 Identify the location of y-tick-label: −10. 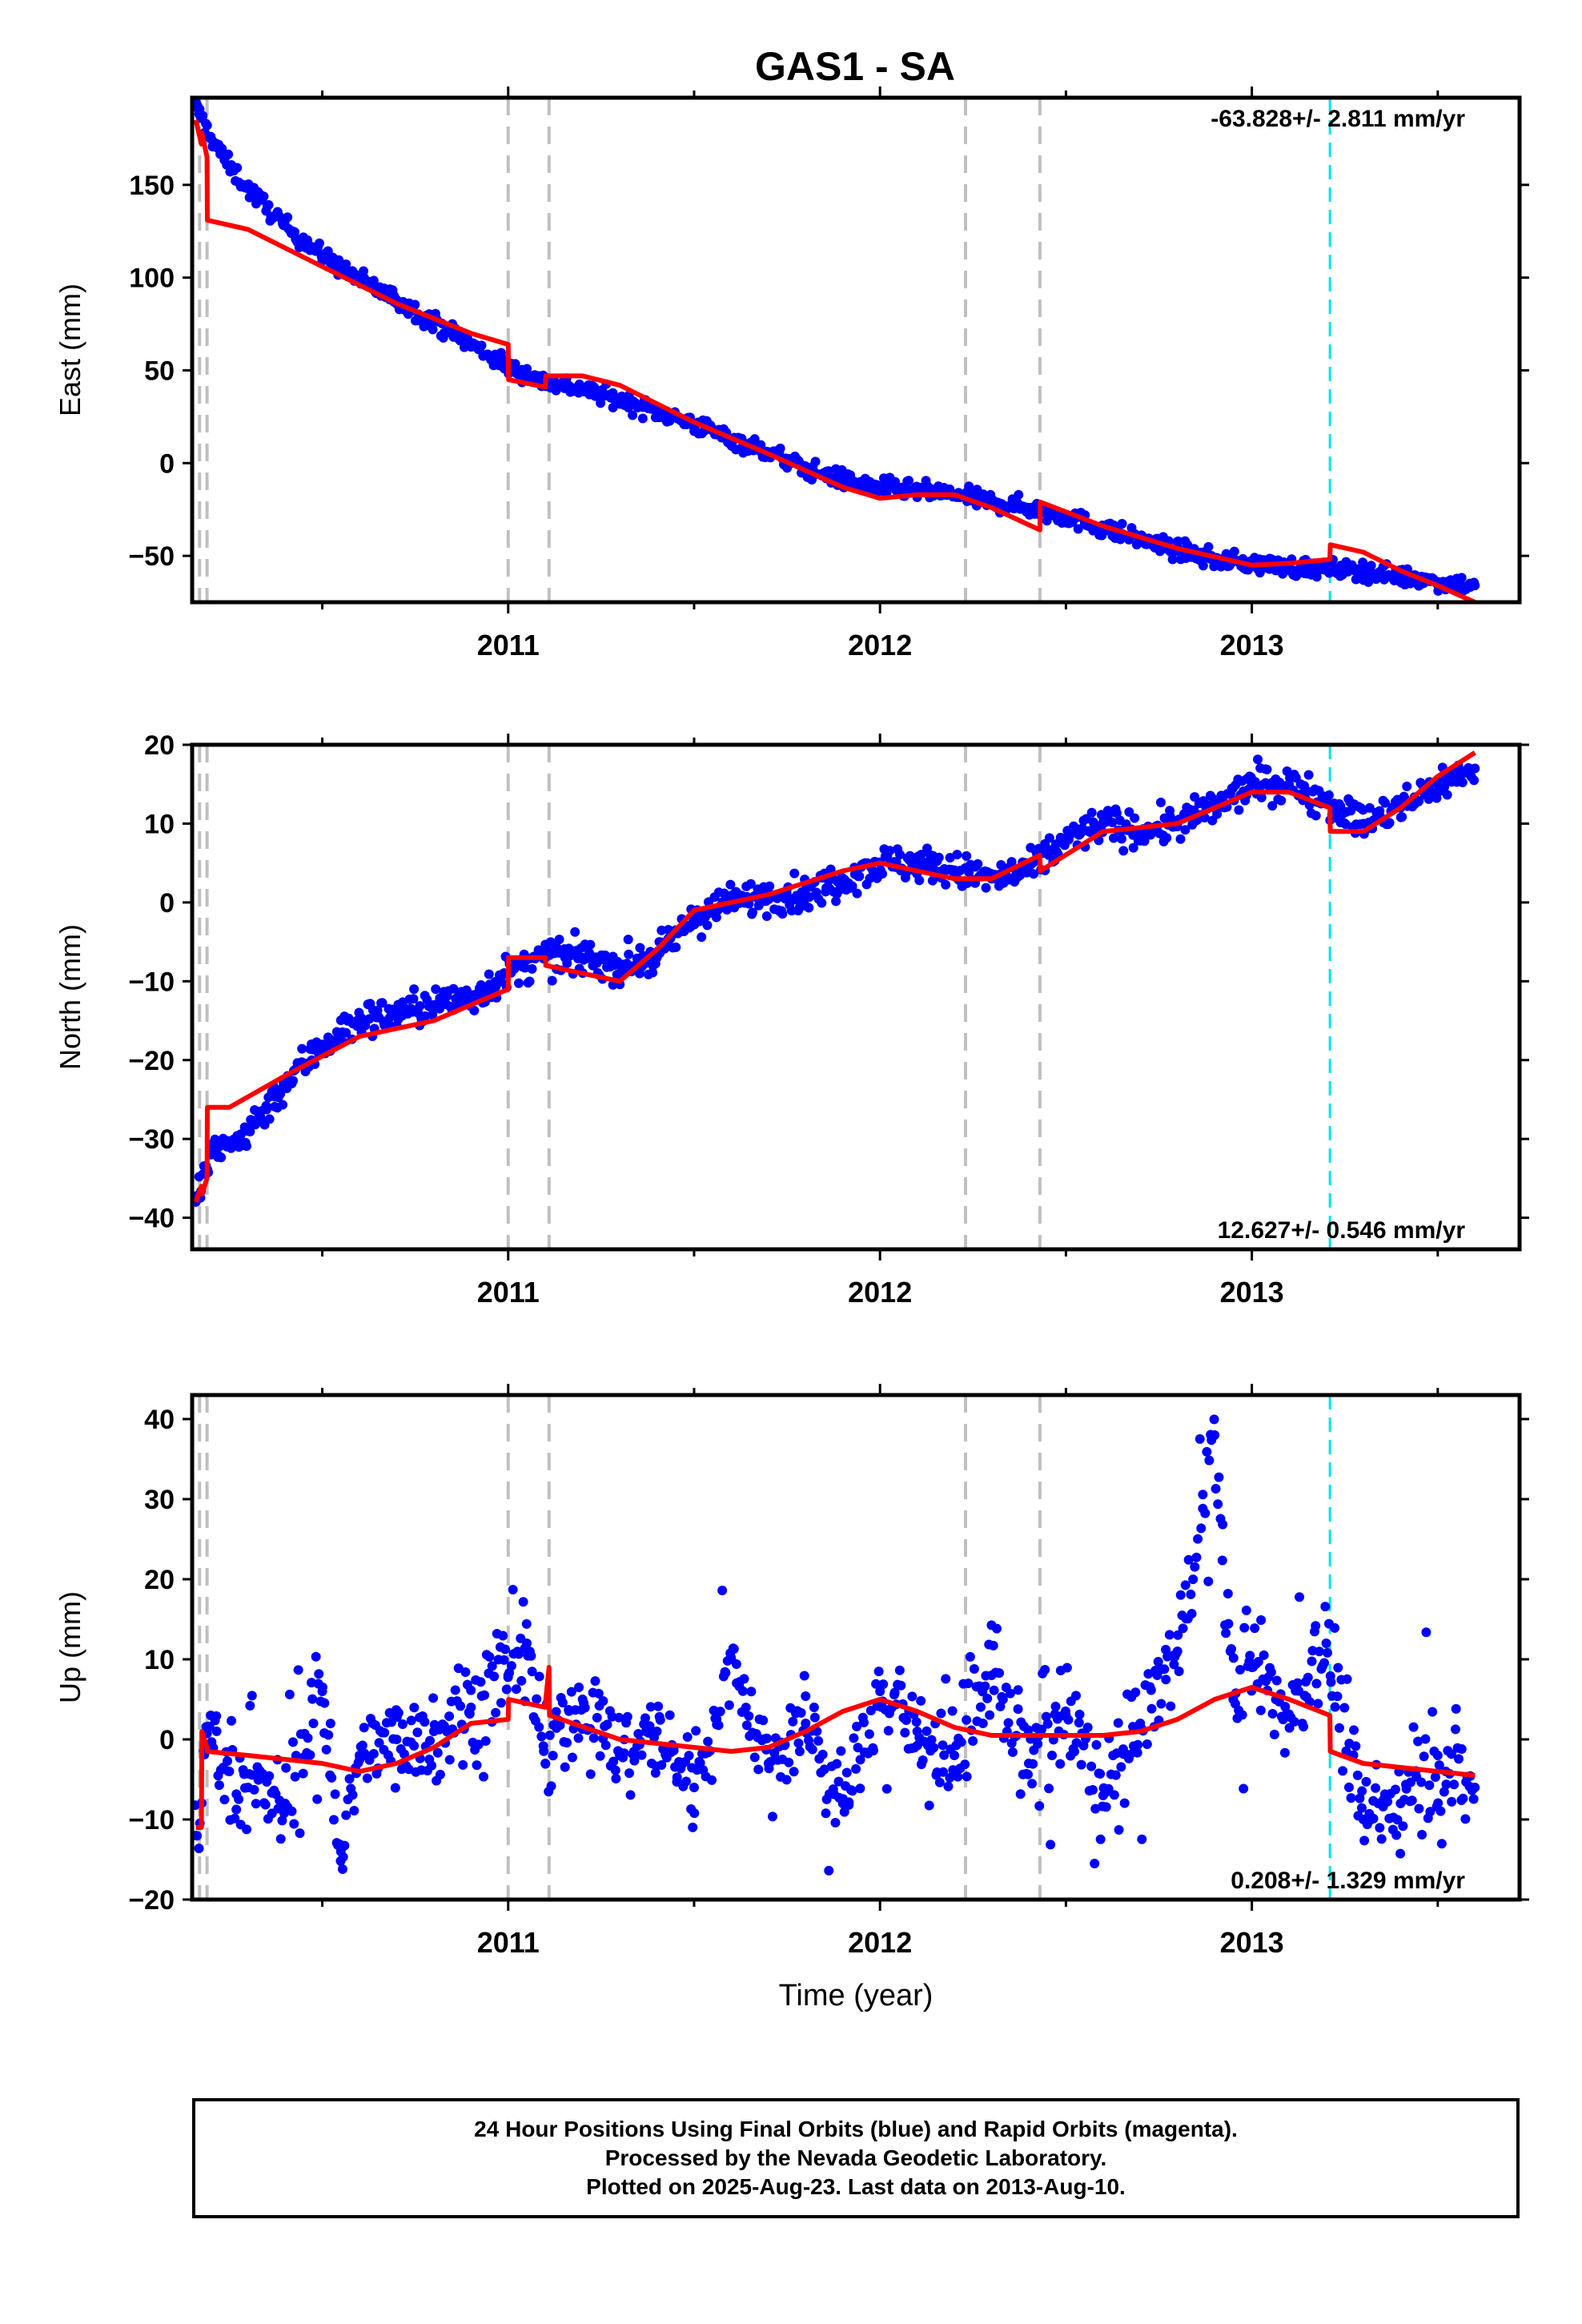
(151, 1820).